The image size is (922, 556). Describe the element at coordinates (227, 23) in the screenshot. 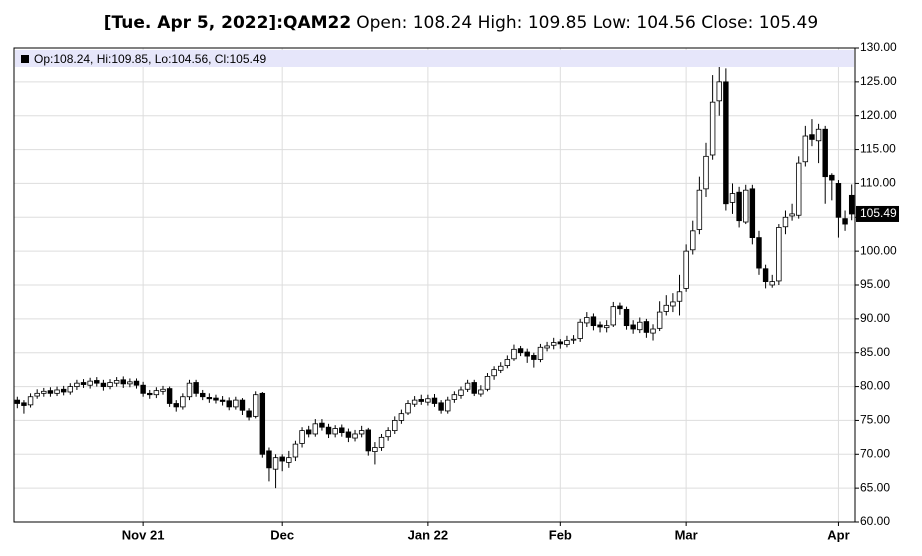

I see `title-symbol: [Tue. Apr 5, 2022]:QAM22` at that location.